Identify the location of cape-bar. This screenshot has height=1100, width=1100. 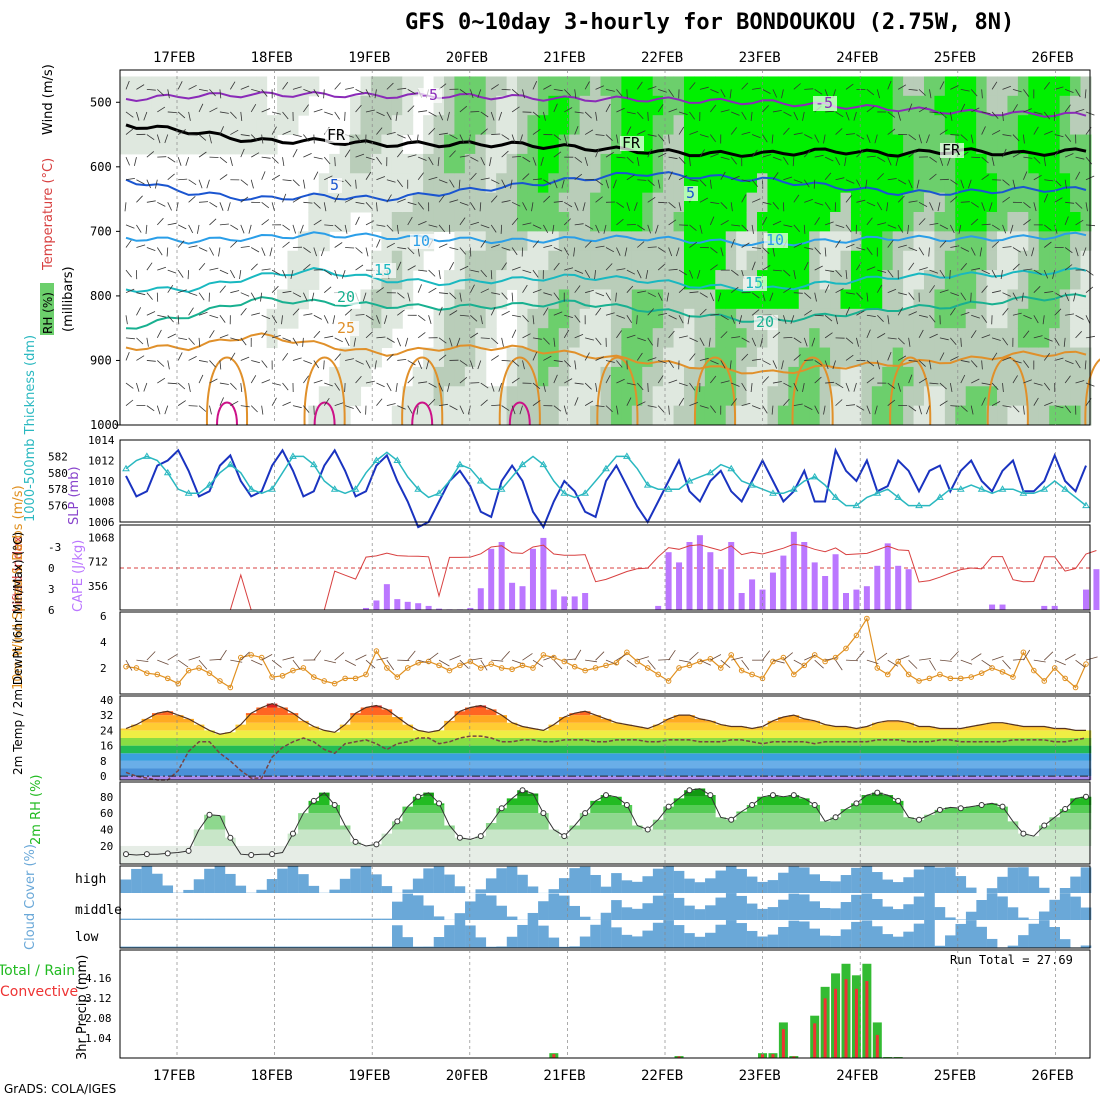
(386, 597).